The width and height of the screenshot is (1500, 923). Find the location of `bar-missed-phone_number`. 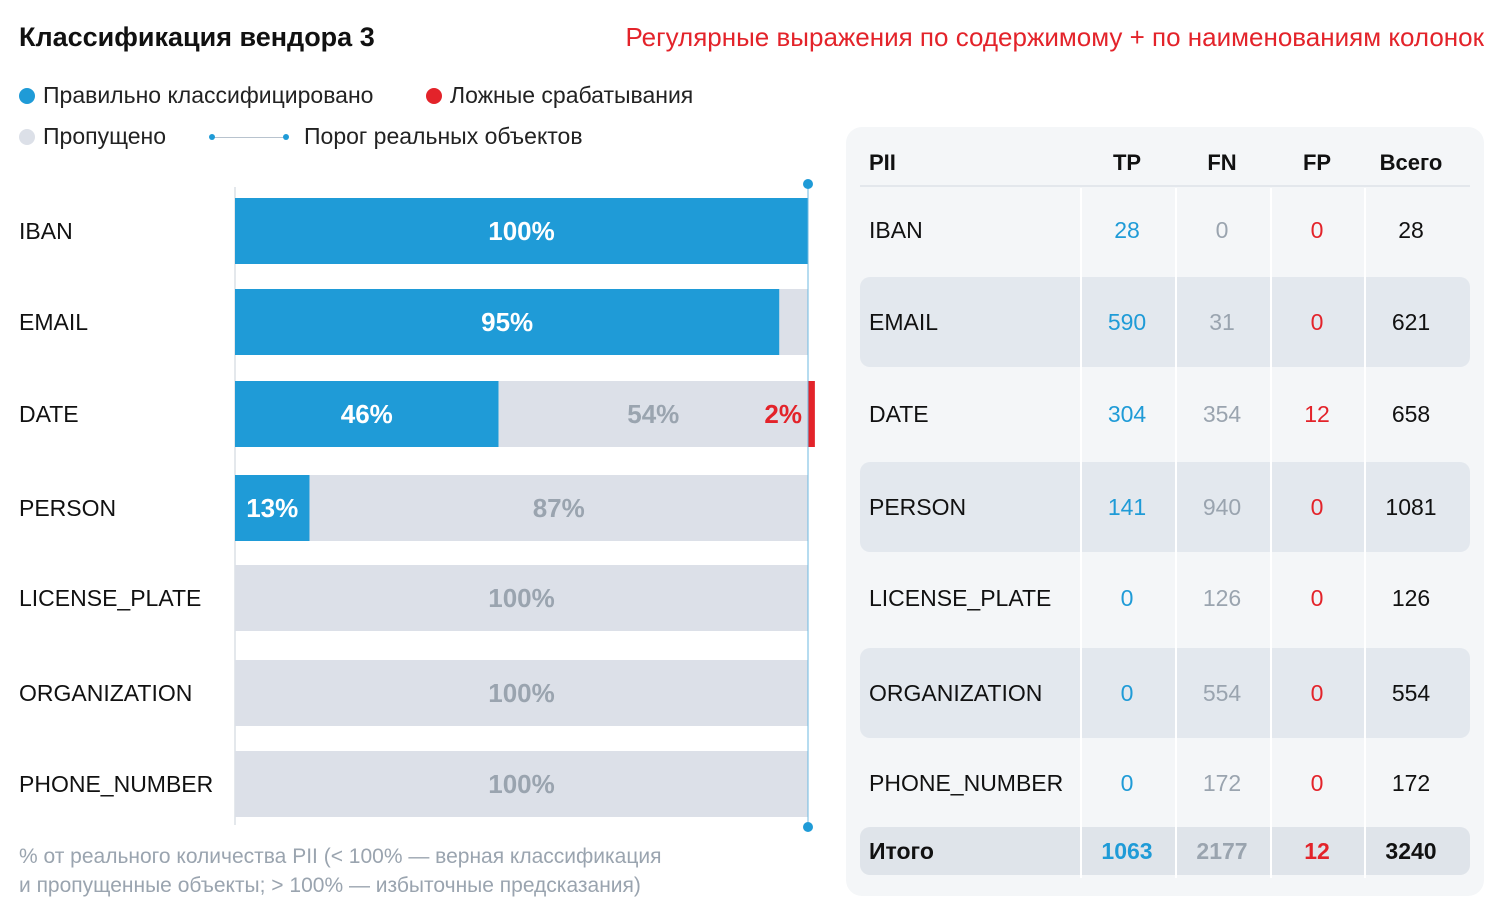

bar-missed-phone_number is located at coordinates (521, 784).